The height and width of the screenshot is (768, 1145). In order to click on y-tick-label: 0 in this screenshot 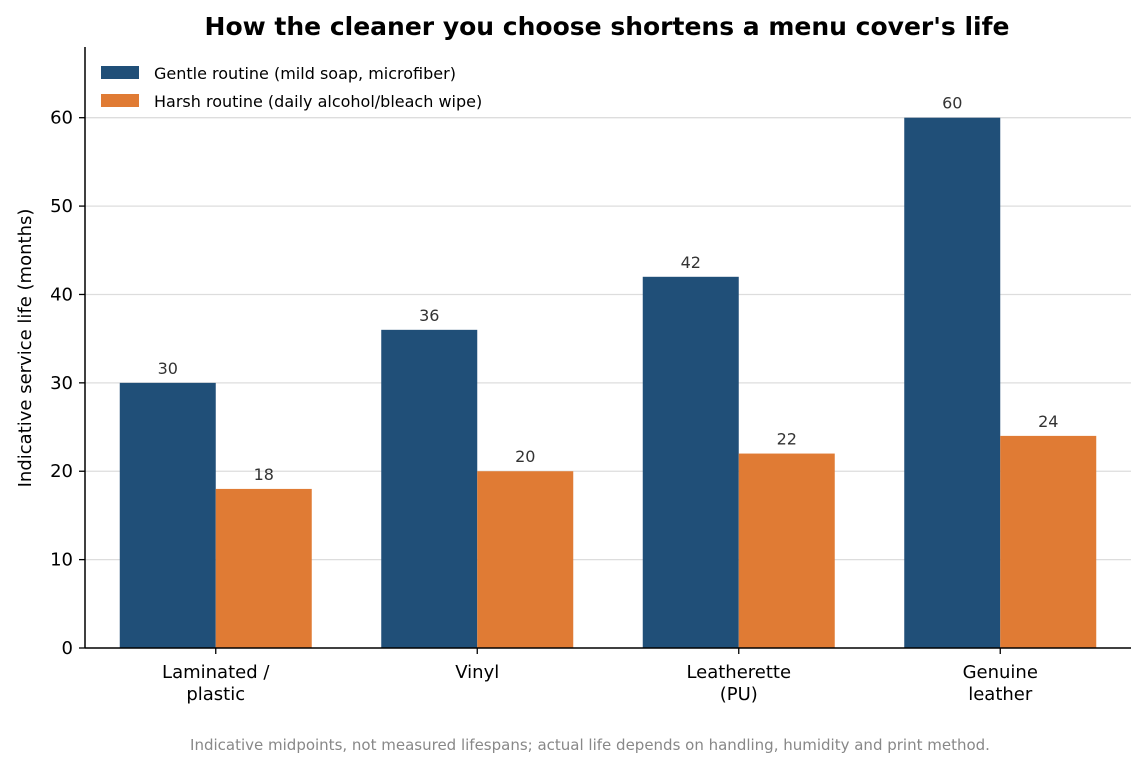, I will do `click(67, 648)`.